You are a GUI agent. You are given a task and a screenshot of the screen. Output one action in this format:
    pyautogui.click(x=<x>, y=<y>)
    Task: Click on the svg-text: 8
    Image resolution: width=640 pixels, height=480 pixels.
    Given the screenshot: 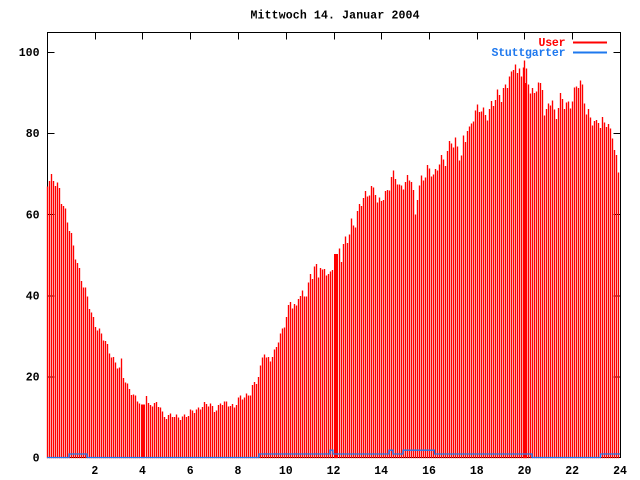 What is the action you would take?
    pyautogui.click(x=238, y=471)
    